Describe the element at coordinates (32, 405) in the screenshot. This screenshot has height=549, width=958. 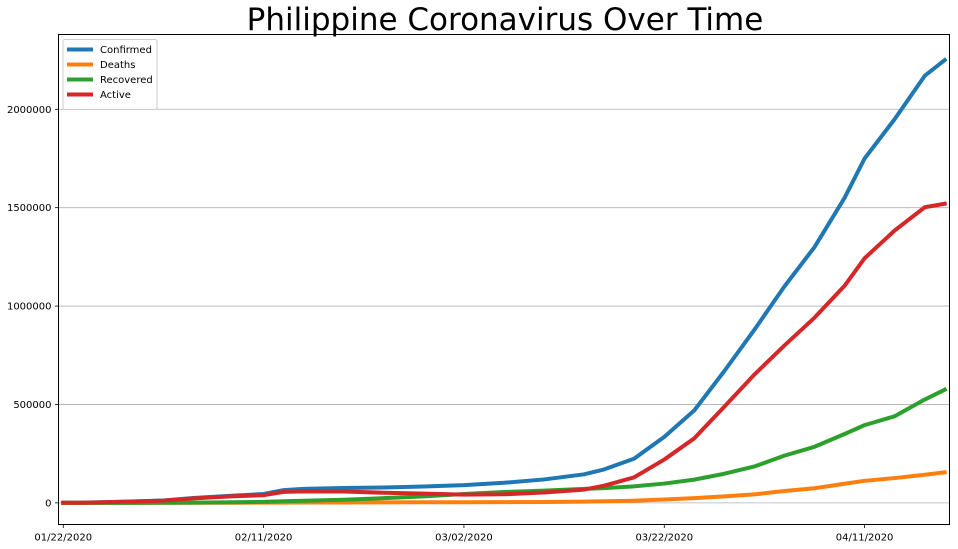
I see `y-tick-label: 500000` at that location.